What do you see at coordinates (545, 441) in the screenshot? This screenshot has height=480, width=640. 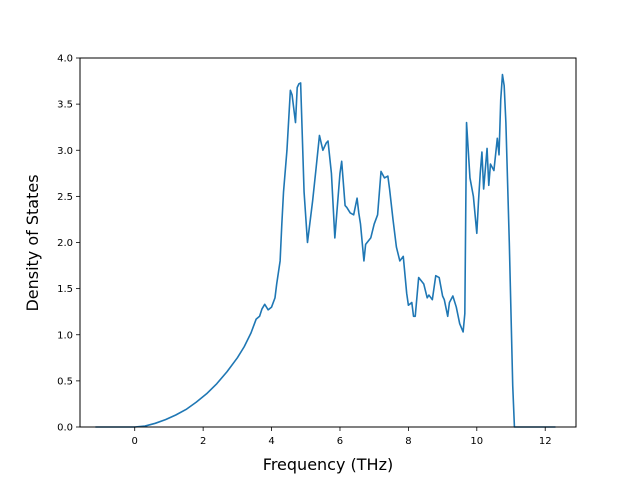 I see `x-tick-label: 12` at bounding box center [545, 441].